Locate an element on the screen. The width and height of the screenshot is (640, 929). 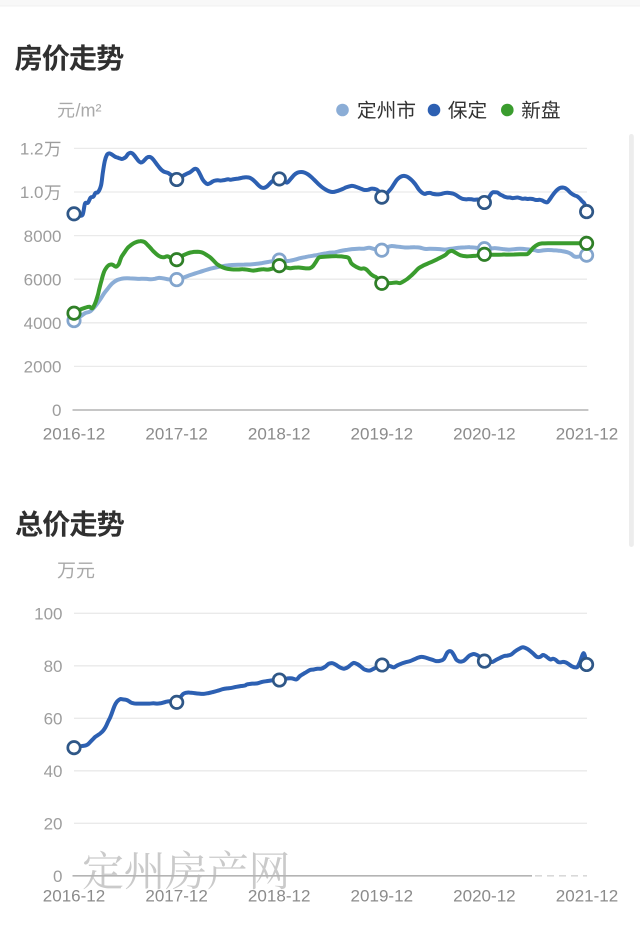
svg-text: 6000 is located at coordinates (43, 279).